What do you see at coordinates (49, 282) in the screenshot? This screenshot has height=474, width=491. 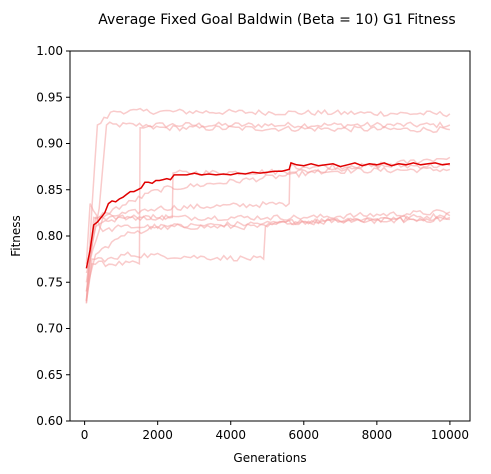 I see `y-tick-label: 0.75` at bounding box center [49, 282].